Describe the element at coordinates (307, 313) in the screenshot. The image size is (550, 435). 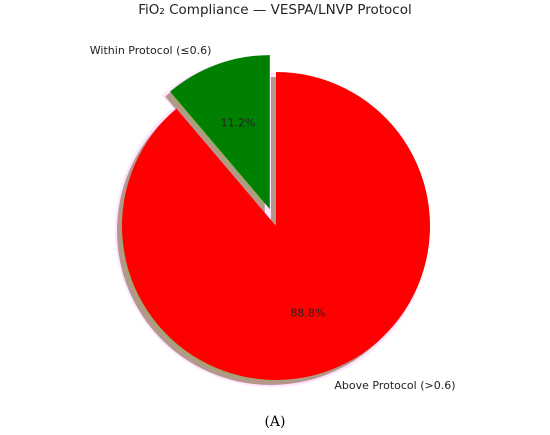
I see `pie-value-label-above-protocol: 88.8%` at that location.